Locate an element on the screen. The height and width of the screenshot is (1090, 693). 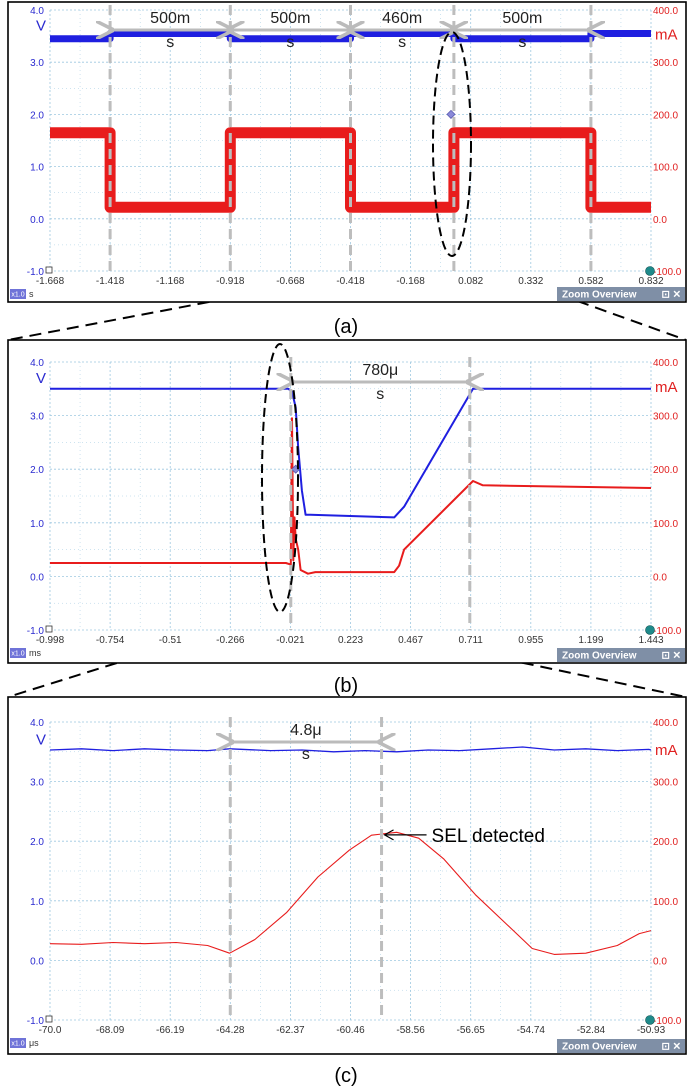
x-tick: -1.668 is located at coordinates (50, 281).